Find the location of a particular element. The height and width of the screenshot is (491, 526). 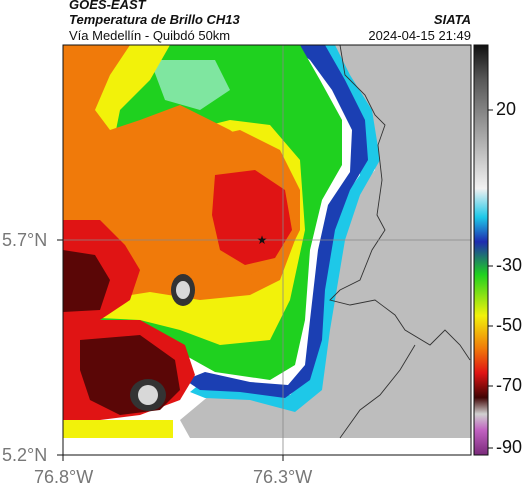

colorbar-tick: 20 is located at coordinates (506, 109).